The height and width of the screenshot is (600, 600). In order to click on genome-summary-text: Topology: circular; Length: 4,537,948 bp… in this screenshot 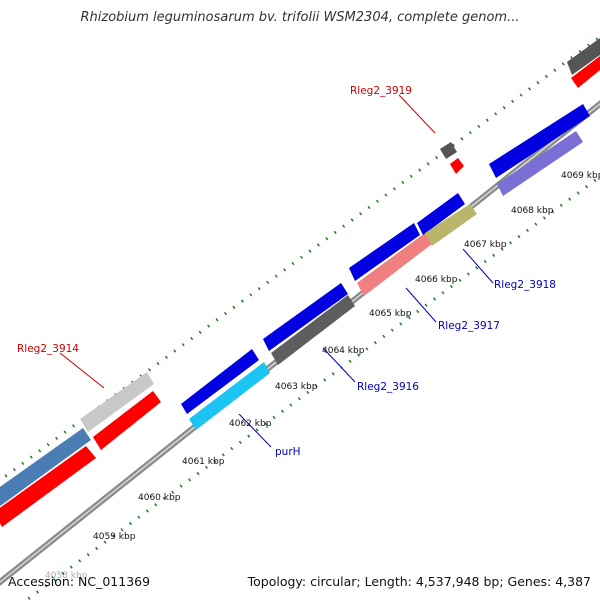, I will do `click(419, 581)`.